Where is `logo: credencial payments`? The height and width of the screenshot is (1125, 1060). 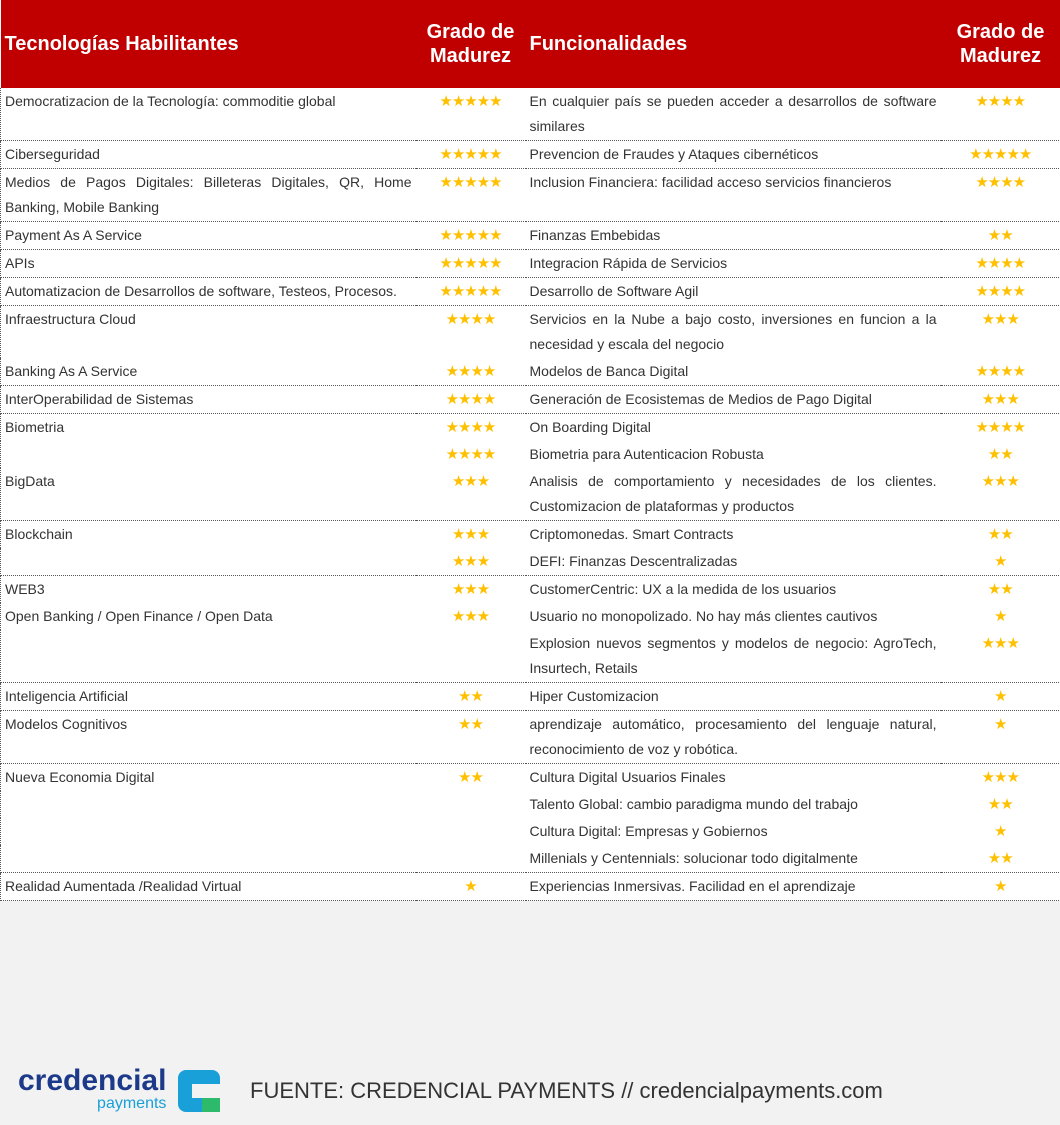 logo: credencial payments is located at coordinates (92, 1089).